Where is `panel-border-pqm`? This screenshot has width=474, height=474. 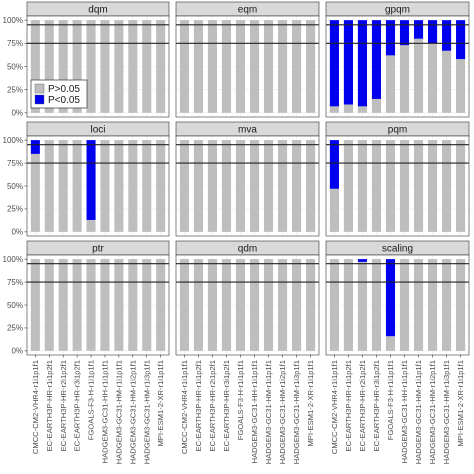 panel-border-pqm is located at coordinates (397, 186).